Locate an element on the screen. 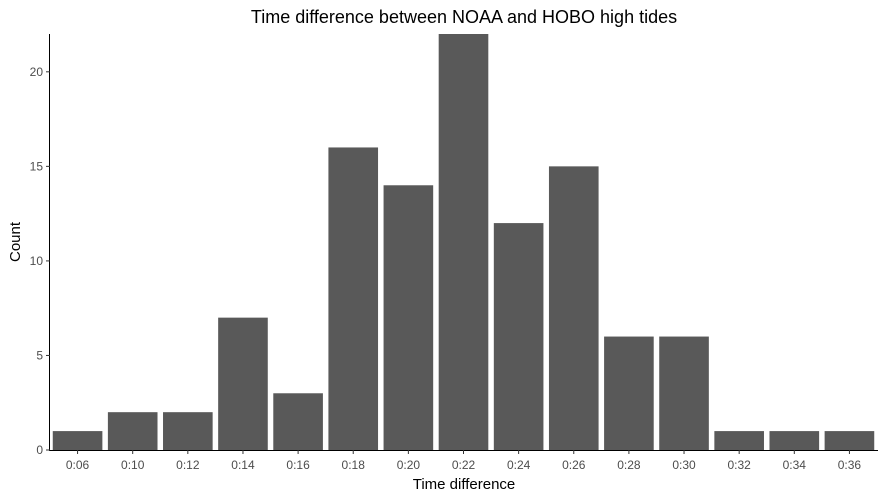 This screenshot has width=889, height=499. x-axis-label: Time difference is located at coordinates (464, 484).